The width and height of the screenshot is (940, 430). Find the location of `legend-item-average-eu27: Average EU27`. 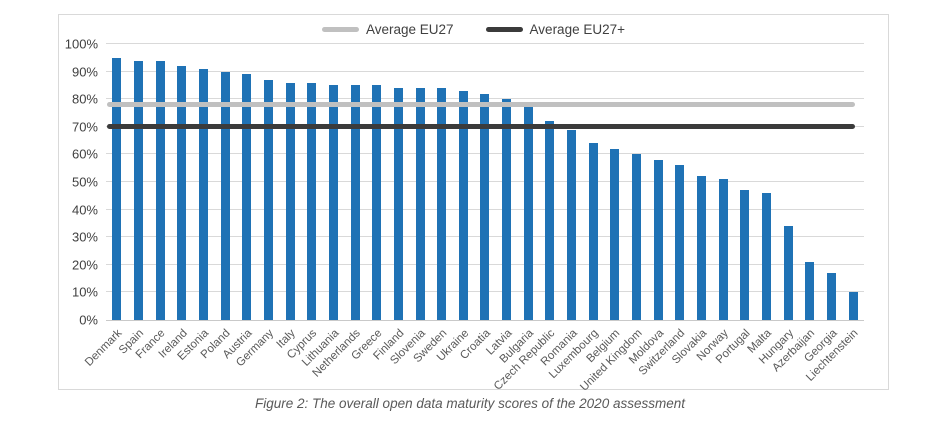

legend-item-average-eu27: Average EU27 is located at coordinates (387, 29).